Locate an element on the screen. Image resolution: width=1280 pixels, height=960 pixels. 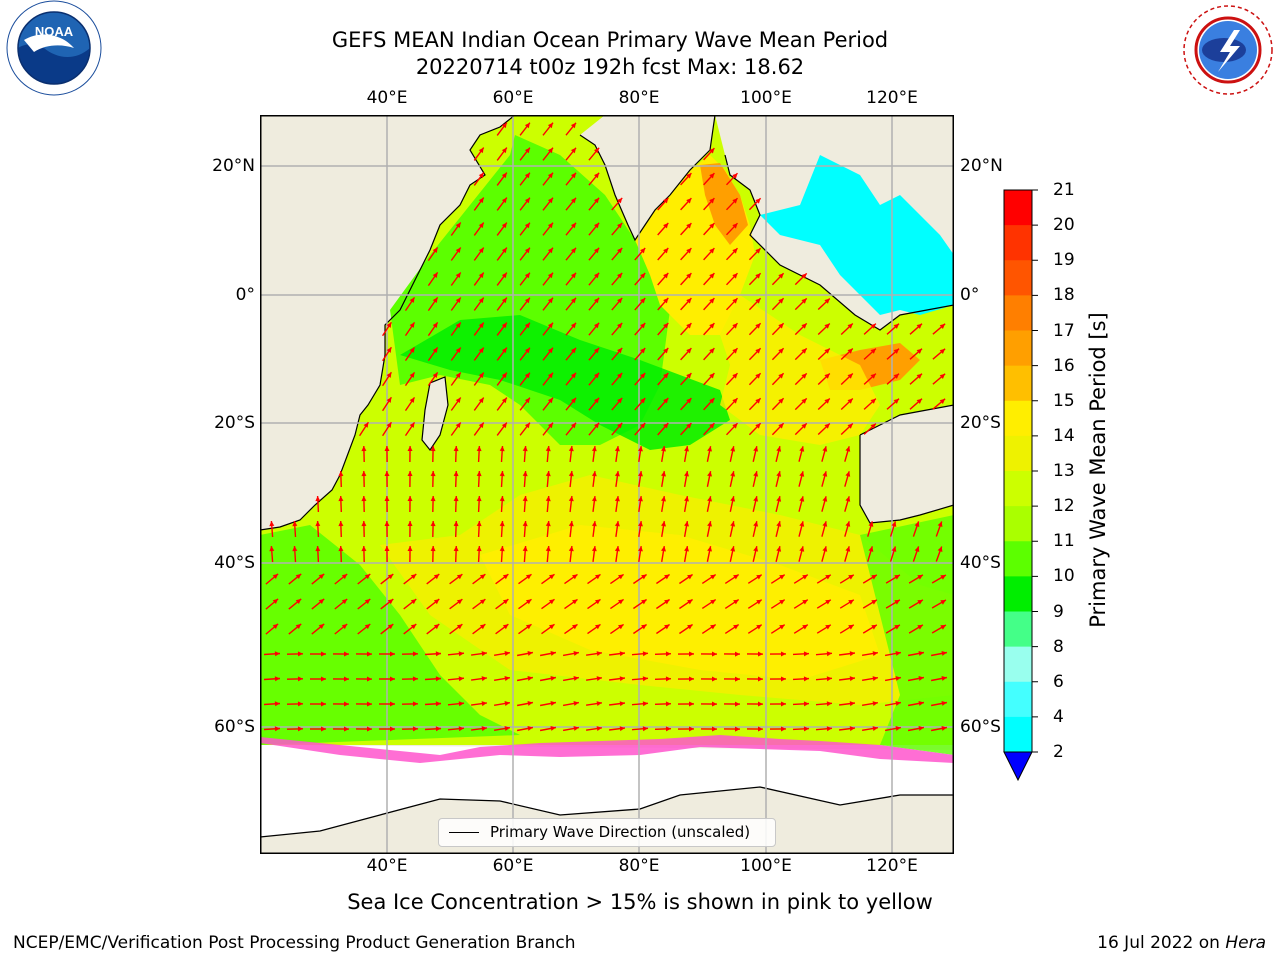
lat-tick-left: 0° is located at coordinates (245, 295).